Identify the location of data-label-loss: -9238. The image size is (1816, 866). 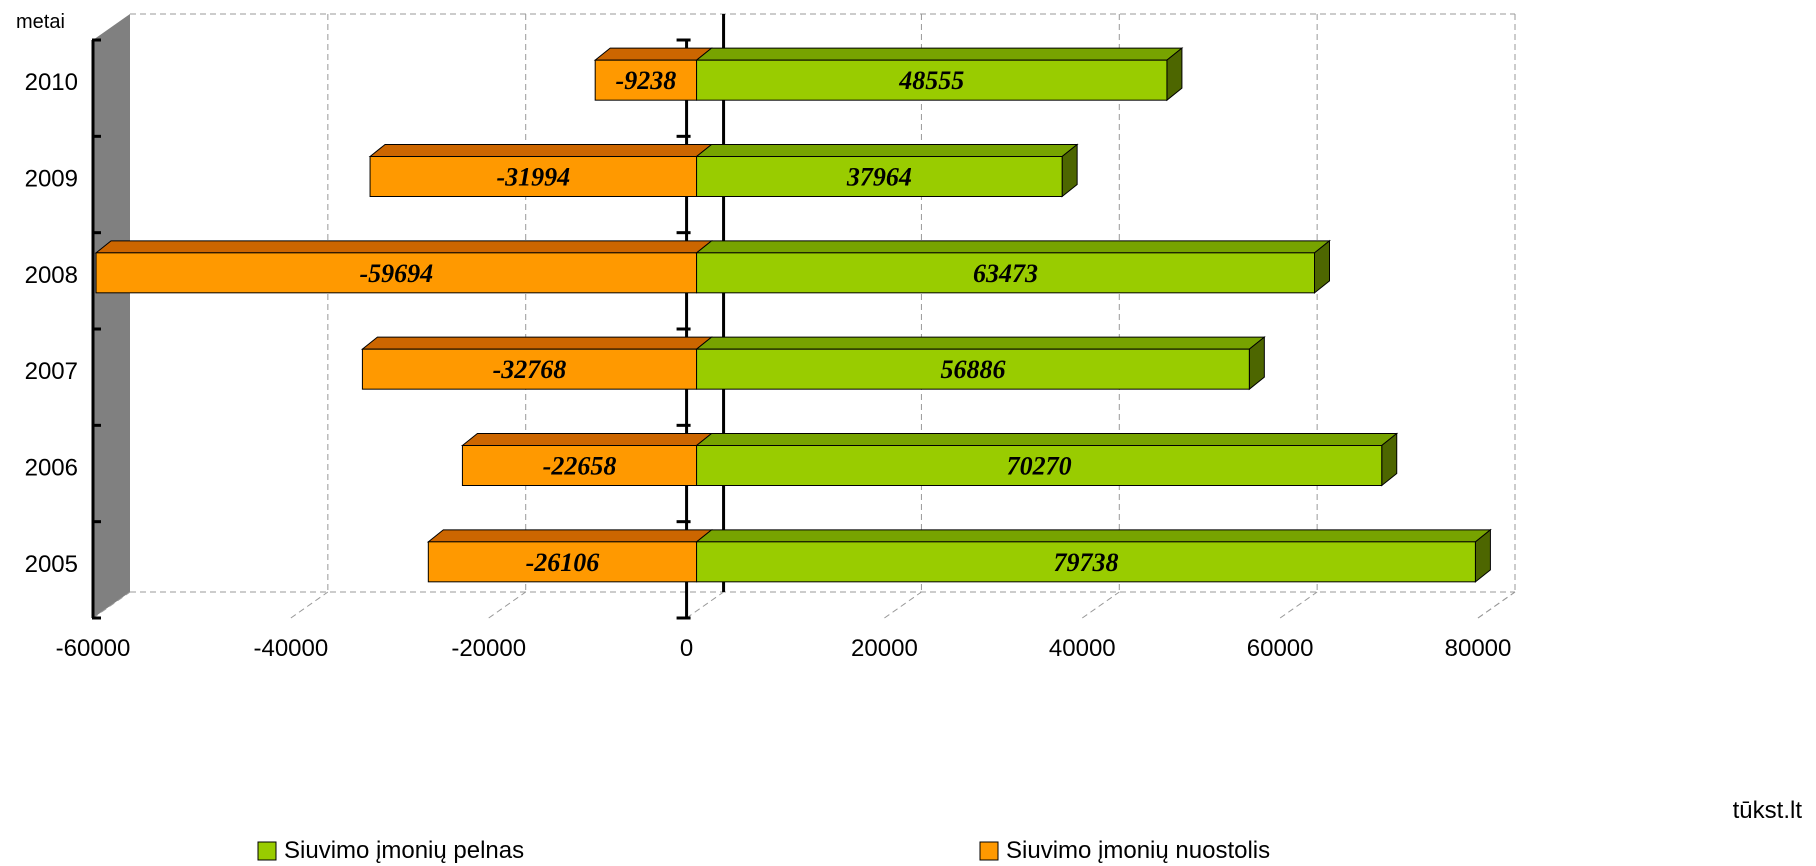
(646, 80).